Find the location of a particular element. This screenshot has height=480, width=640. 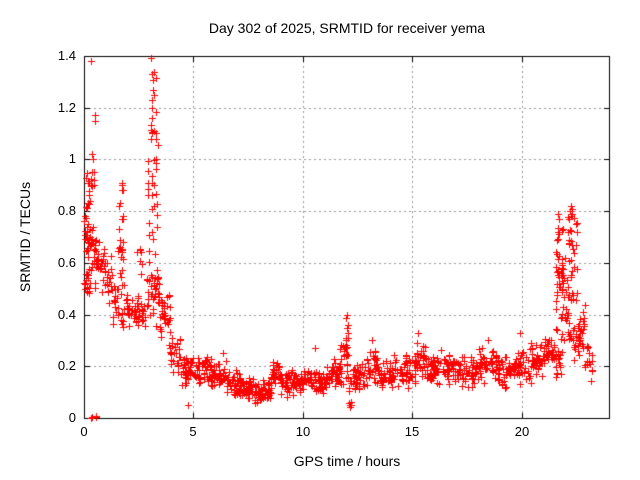

y-tick-label: 0 is located at coordinates (72, 417).